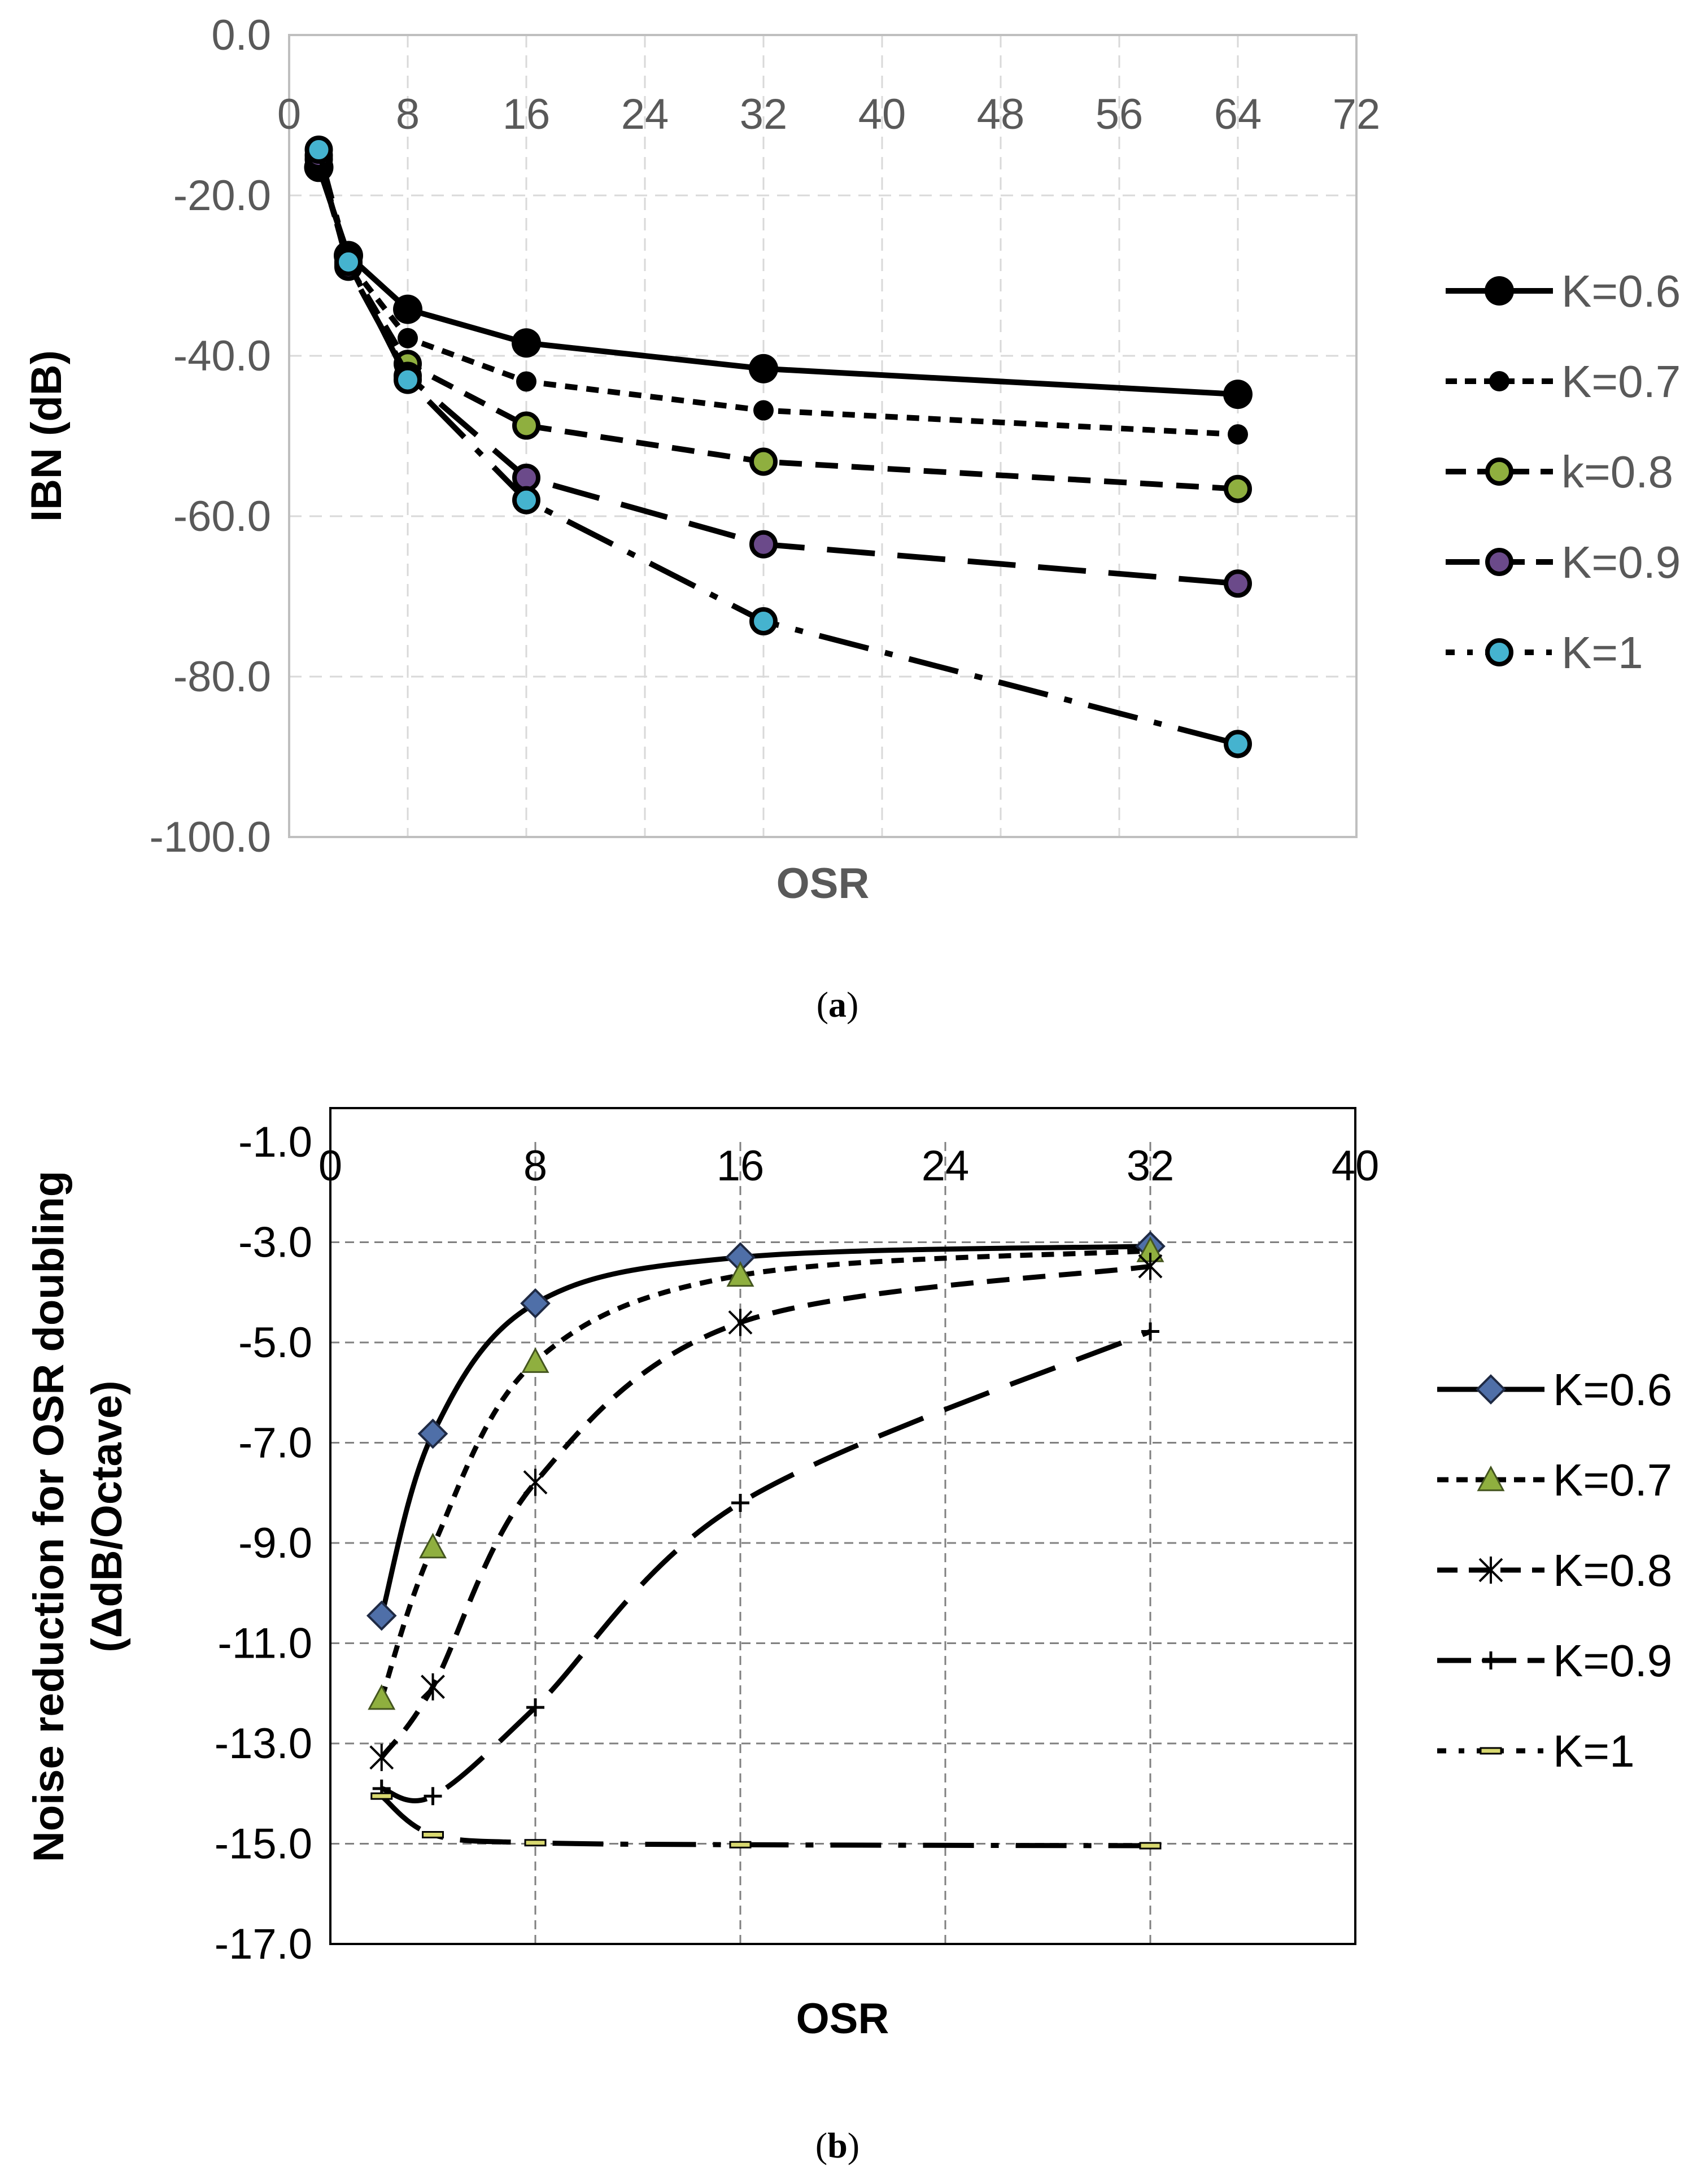  Describe the element at coordinates (765, 1430) in the screenshot. I see `series-line-K=0.6` at that location.